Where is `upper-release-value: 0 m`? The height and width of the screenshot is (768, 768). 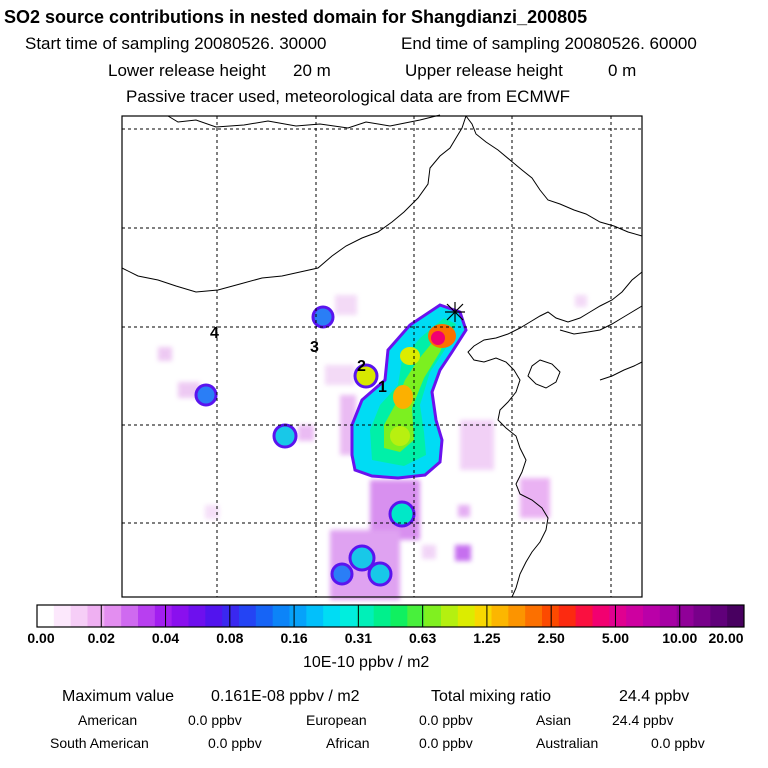 upper-release-value: 0 m is located at coordinates (622, 70).